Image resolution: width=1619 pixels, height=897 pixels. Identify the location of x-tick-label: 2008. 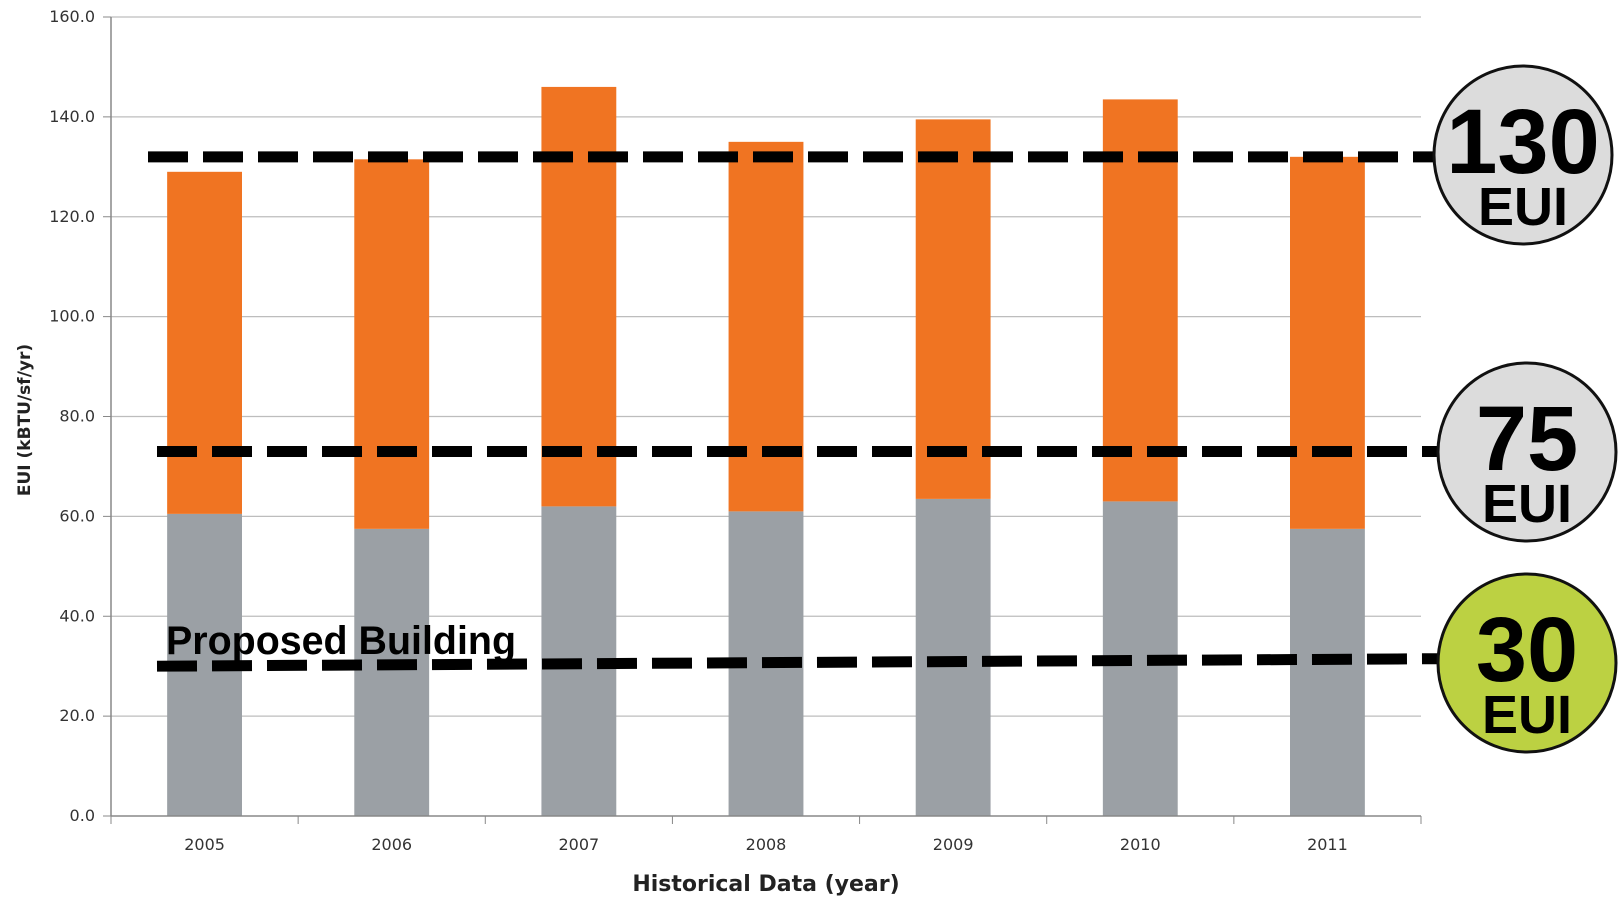
(766, 844).